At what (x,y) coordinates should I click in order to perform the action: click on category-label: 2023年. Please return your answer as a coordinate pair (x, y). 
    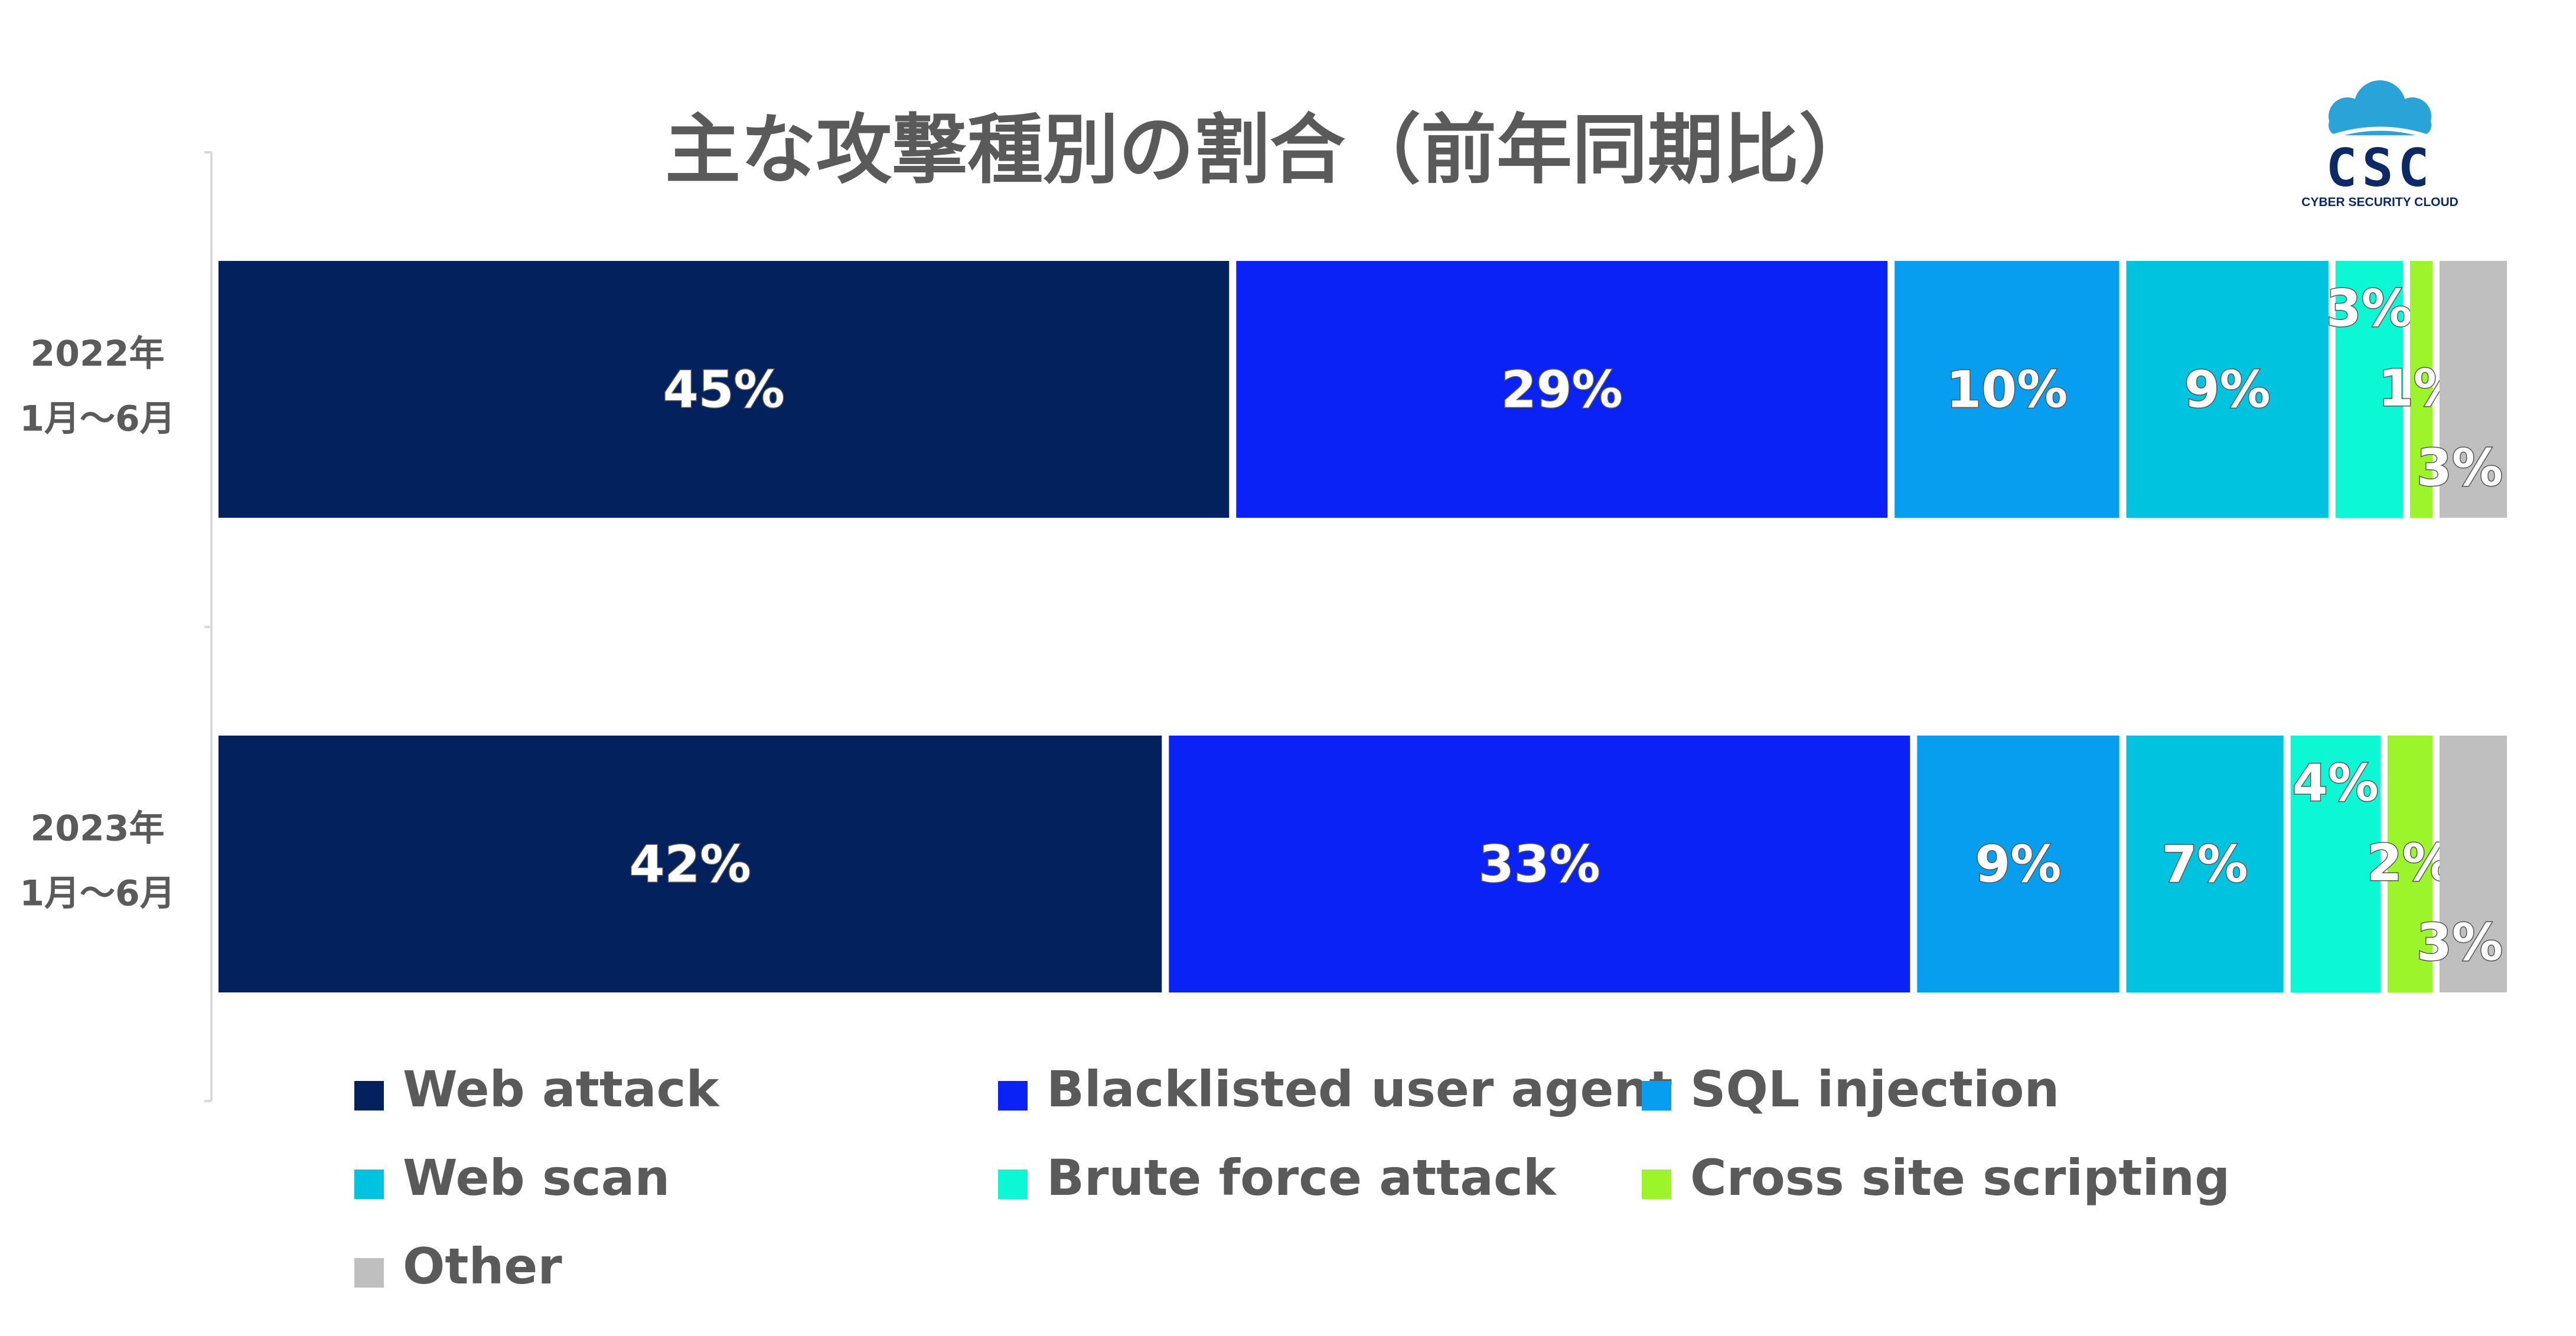
    Looking at the image, I should click on (98, 829).